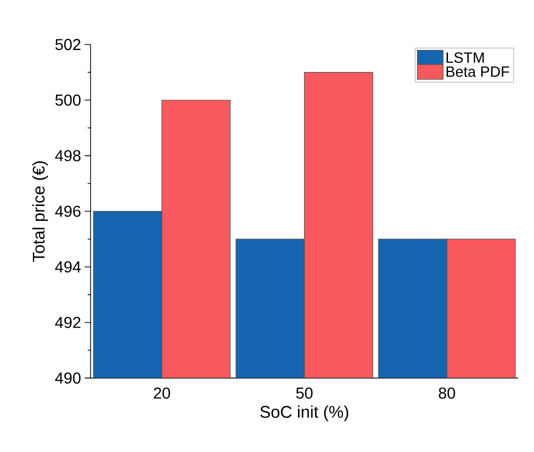 This screenshot has width=534, height=452. What do you see at coordinates (304, 393) in the screenshot?
I see `x-tick-label: 50` at bounding box center [304, 393].